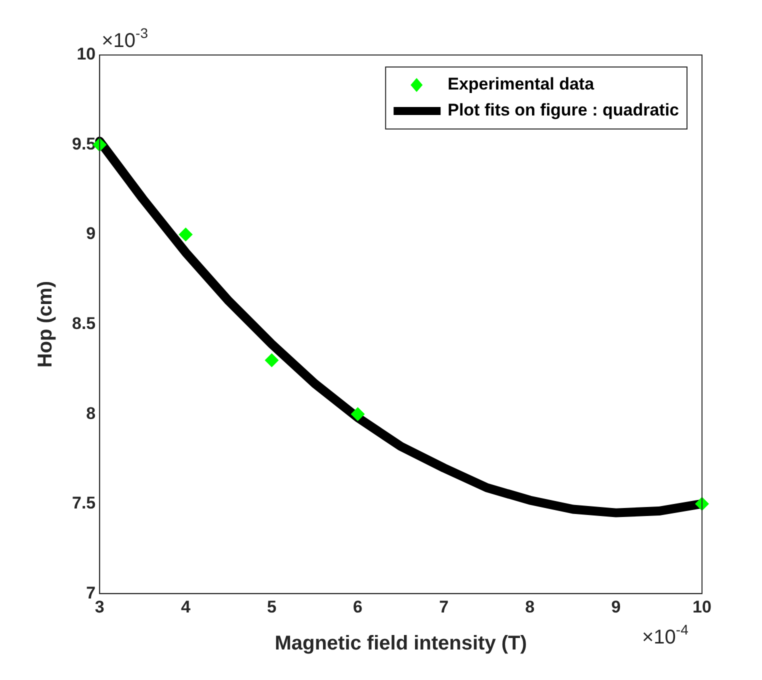  What do you see at coordinates (271, 606) in the screenshot?
I see `x-tick-label: 5` at bounding box center [271, 606].